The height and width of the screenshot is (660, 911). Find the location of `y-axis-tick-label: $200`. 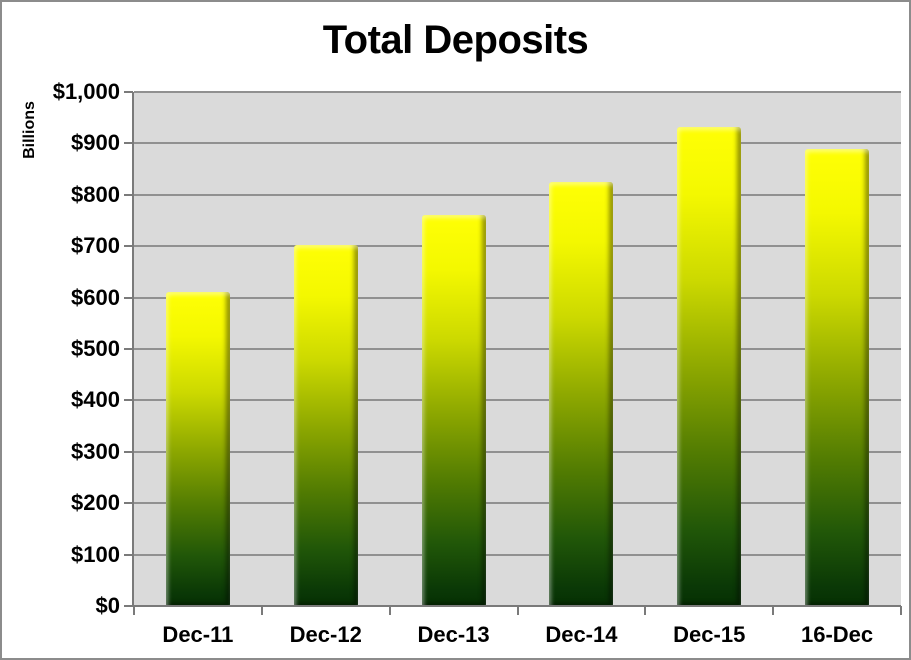

y-axis-tick-label: $200 is located at coordinates (95, 503).